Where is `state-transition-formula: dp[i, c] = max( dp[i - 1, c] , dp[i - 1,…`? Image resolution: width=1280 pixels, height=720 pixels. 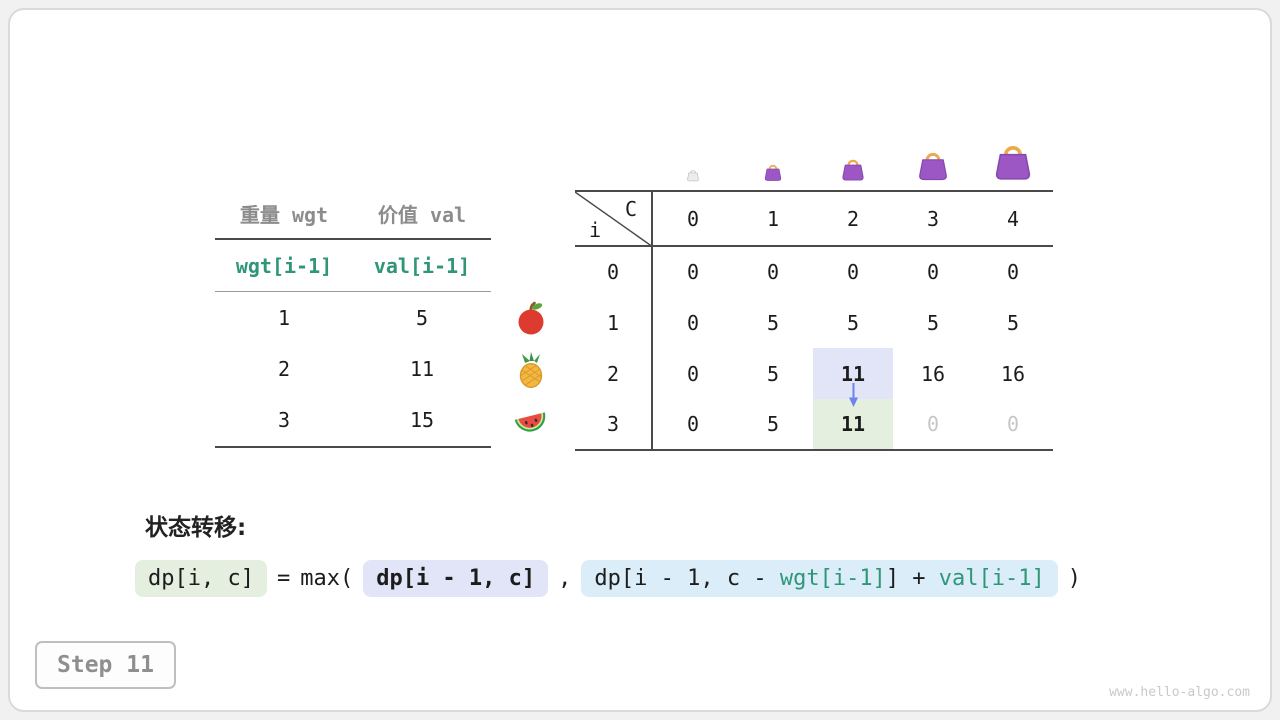
state-transition-formula: dp[i, c] = max( dp[i - 1, c] , dp[i - 1,… is located at coordinates (608, 578).